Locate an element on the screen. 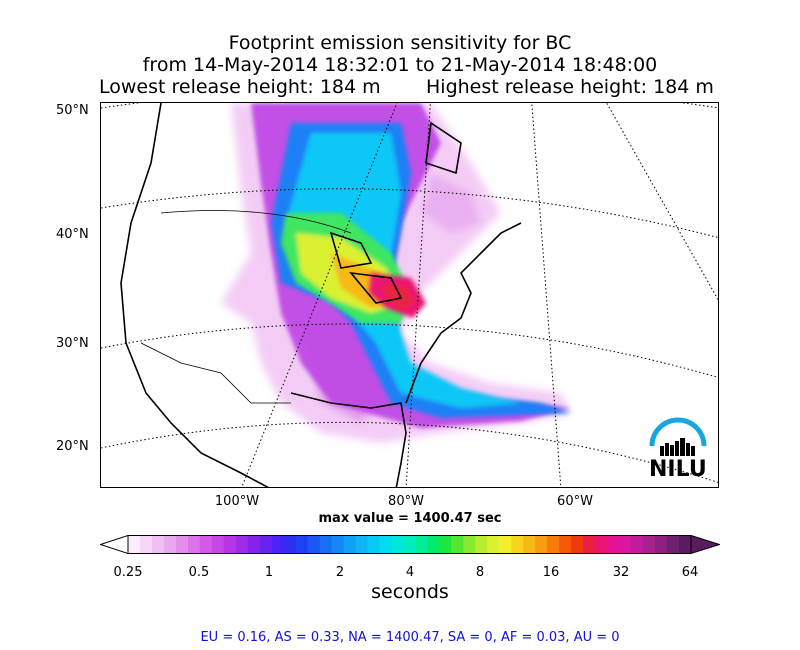  colorbar-tick: 32 is located at coordinates (621, 572).